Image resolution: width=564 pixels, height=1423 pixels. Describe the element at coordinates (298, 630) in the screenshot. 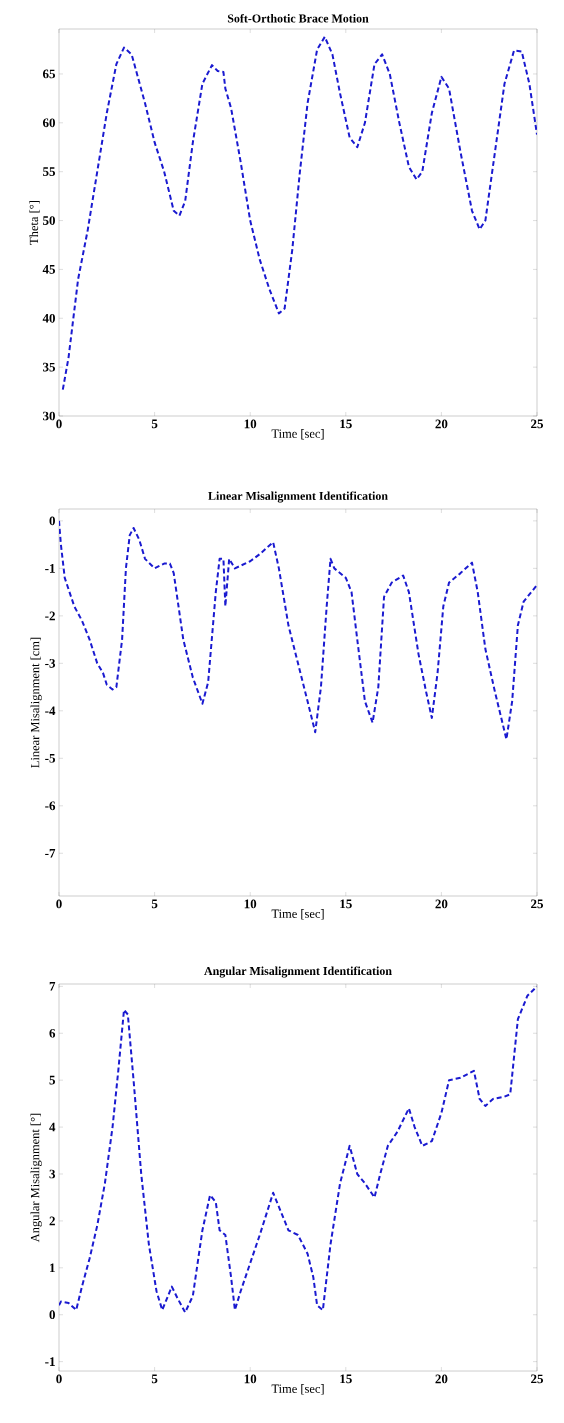

I see `line-series` at that location.